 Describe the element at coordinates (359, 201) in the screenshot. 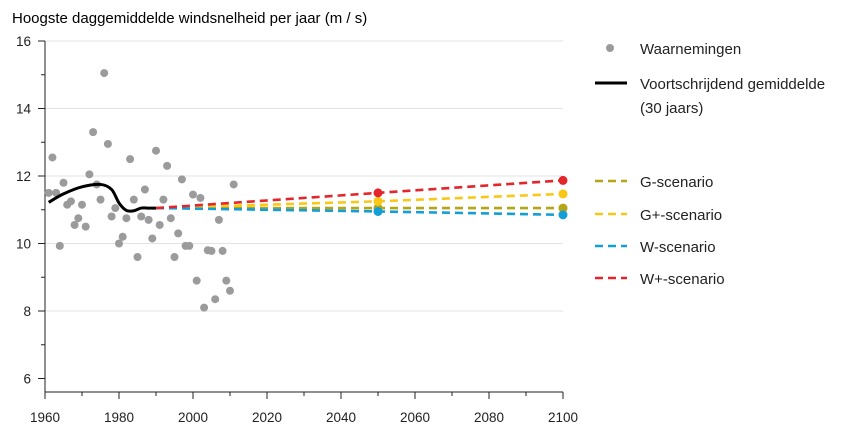

I see `g-plus-scenario-line` at that location.